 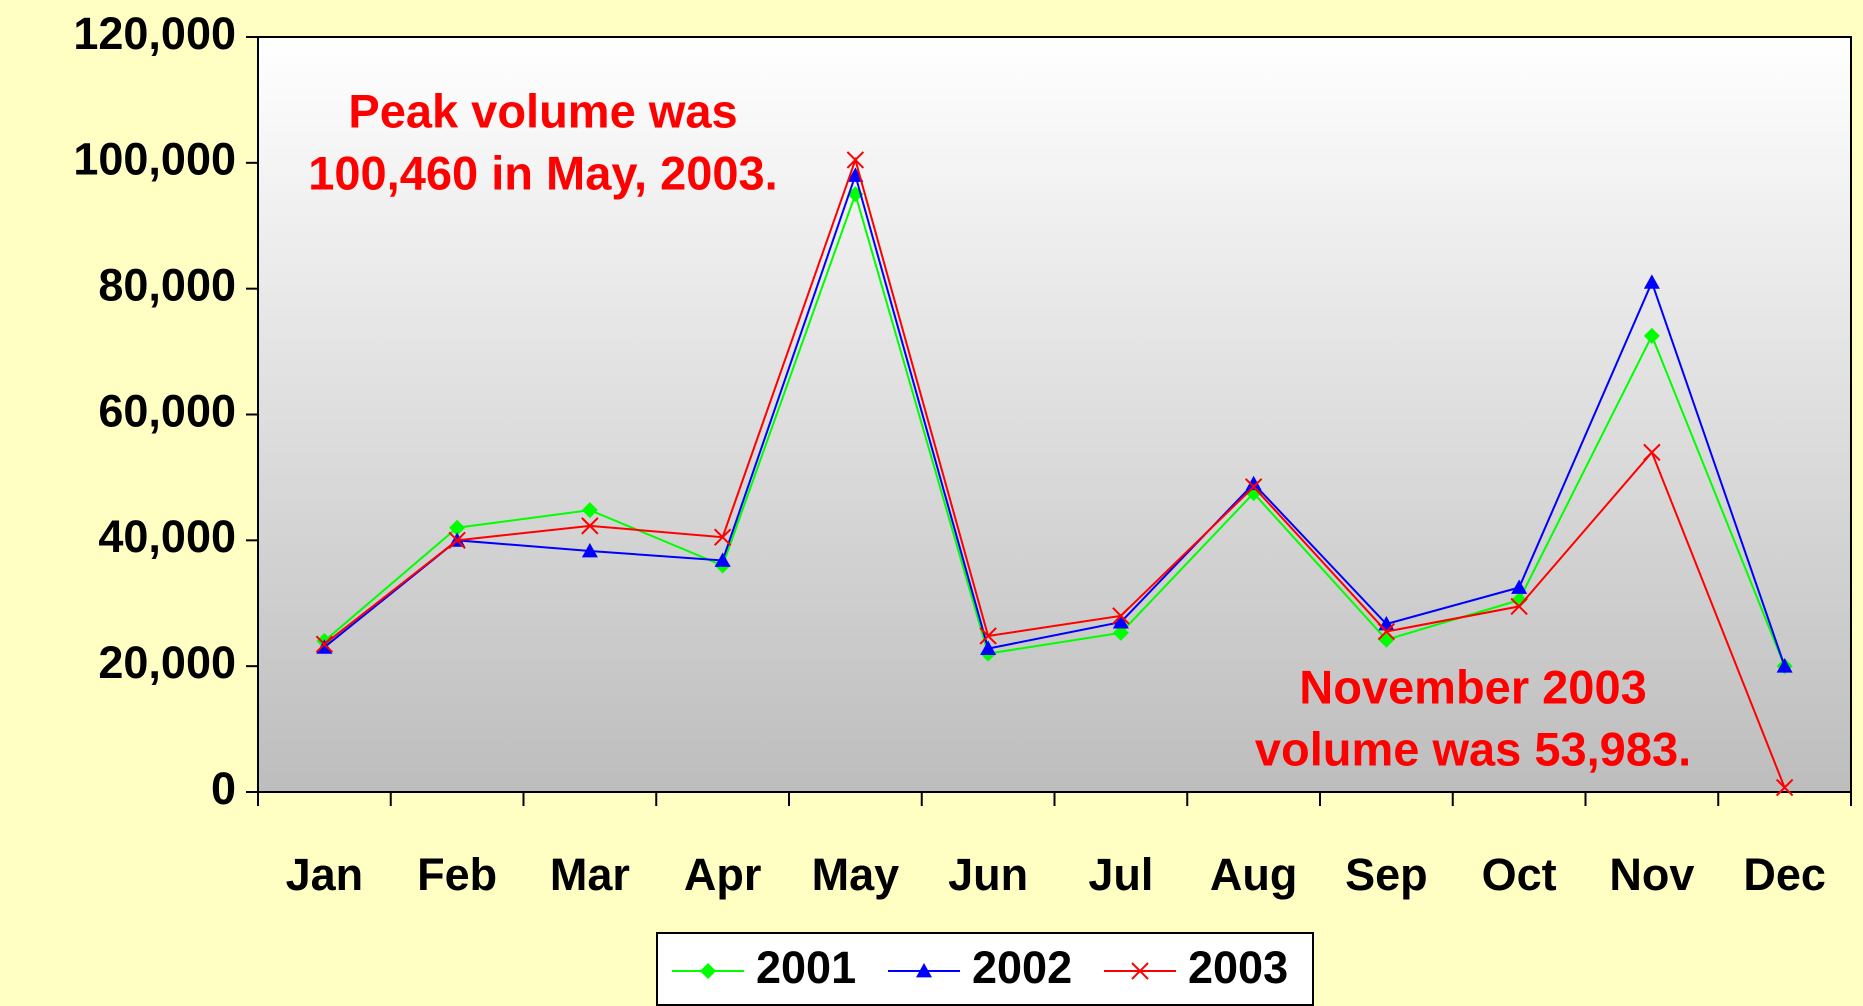 What do you see at coordinates (325, 874) in the screenshot?
I see `x-tick-label: Jan` at bounding box center [325, 874].